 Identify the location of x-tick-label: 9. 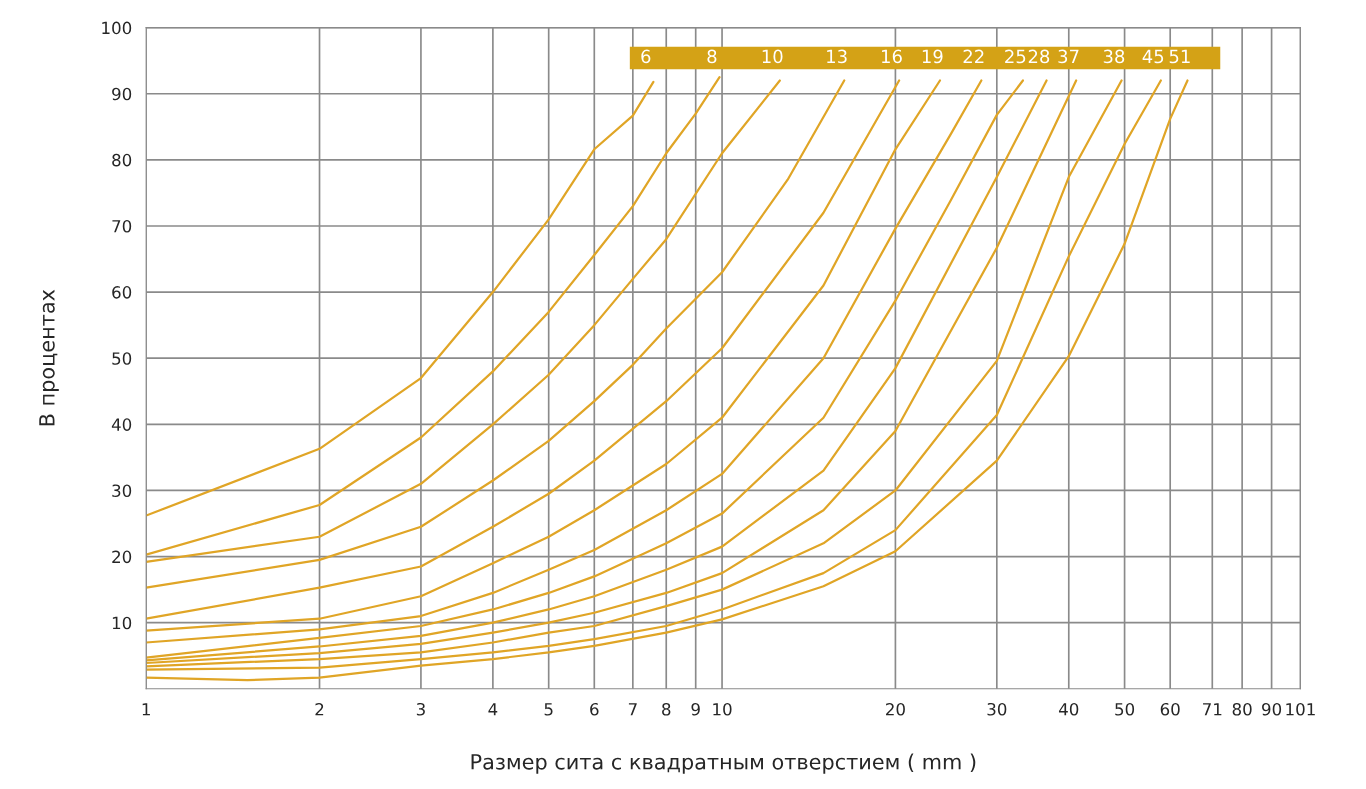
(695, 709).